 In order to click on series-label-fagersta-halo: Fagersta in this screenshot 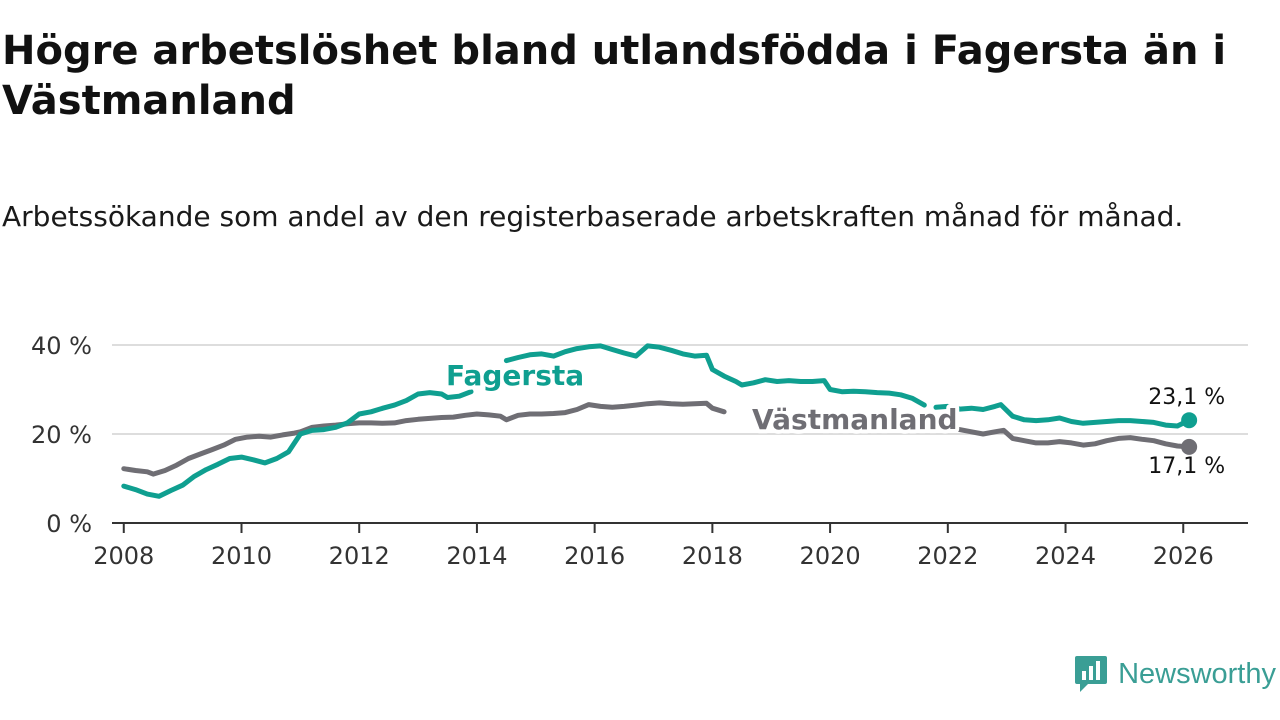, I will do `click(515, 375)`.